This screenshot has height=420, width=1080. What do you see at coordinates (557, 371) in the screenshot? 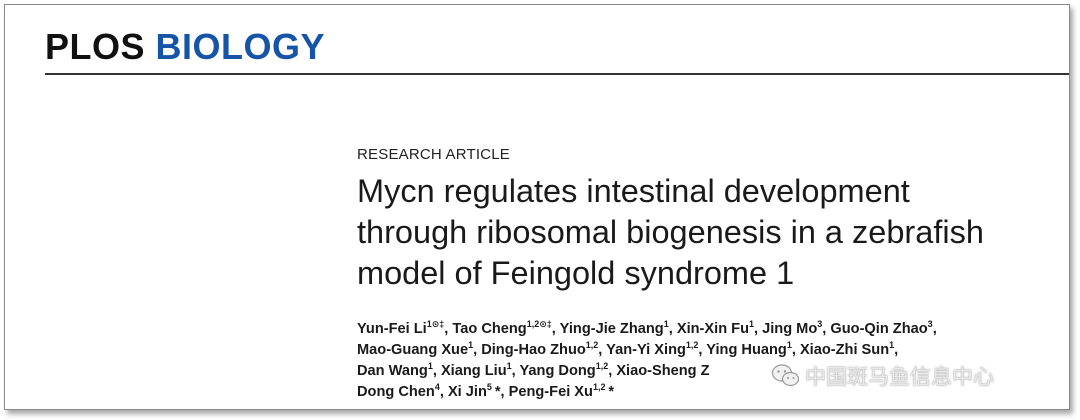
I see `author-name: Yang Dong` at bounding box center [557, 371].